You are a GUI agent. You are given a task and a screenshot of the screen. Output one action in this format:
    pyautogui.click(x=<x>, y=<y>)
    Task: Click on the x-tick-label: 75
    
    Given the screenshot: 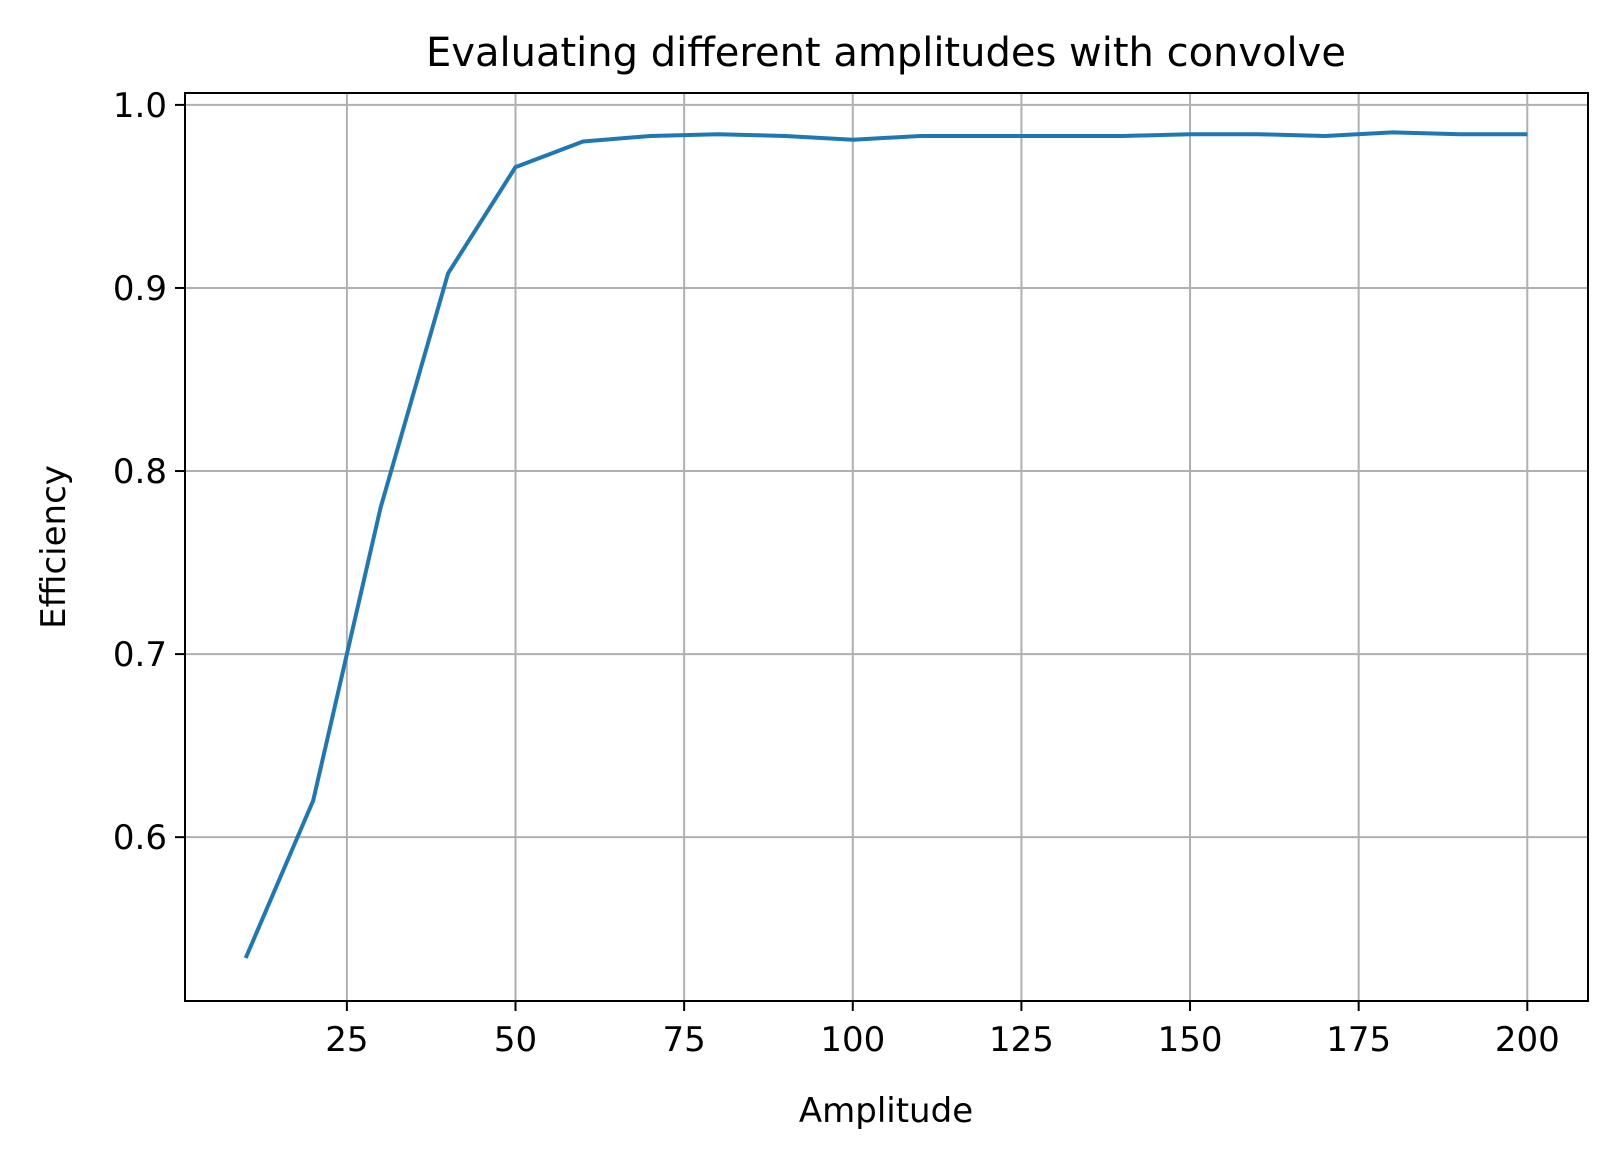 What is the action you would take?
    pyautogui.click(x=684, y=1040)
    